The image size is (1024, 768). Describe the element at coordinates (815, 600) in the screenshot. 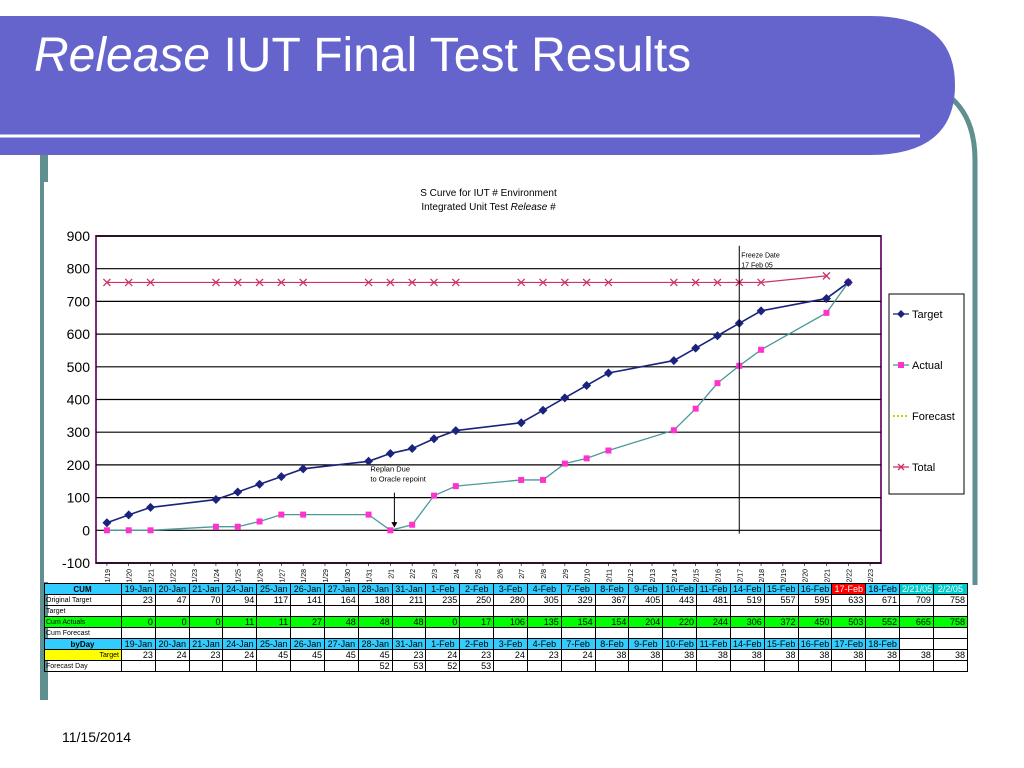

I see `value-cell: 595` at that location.